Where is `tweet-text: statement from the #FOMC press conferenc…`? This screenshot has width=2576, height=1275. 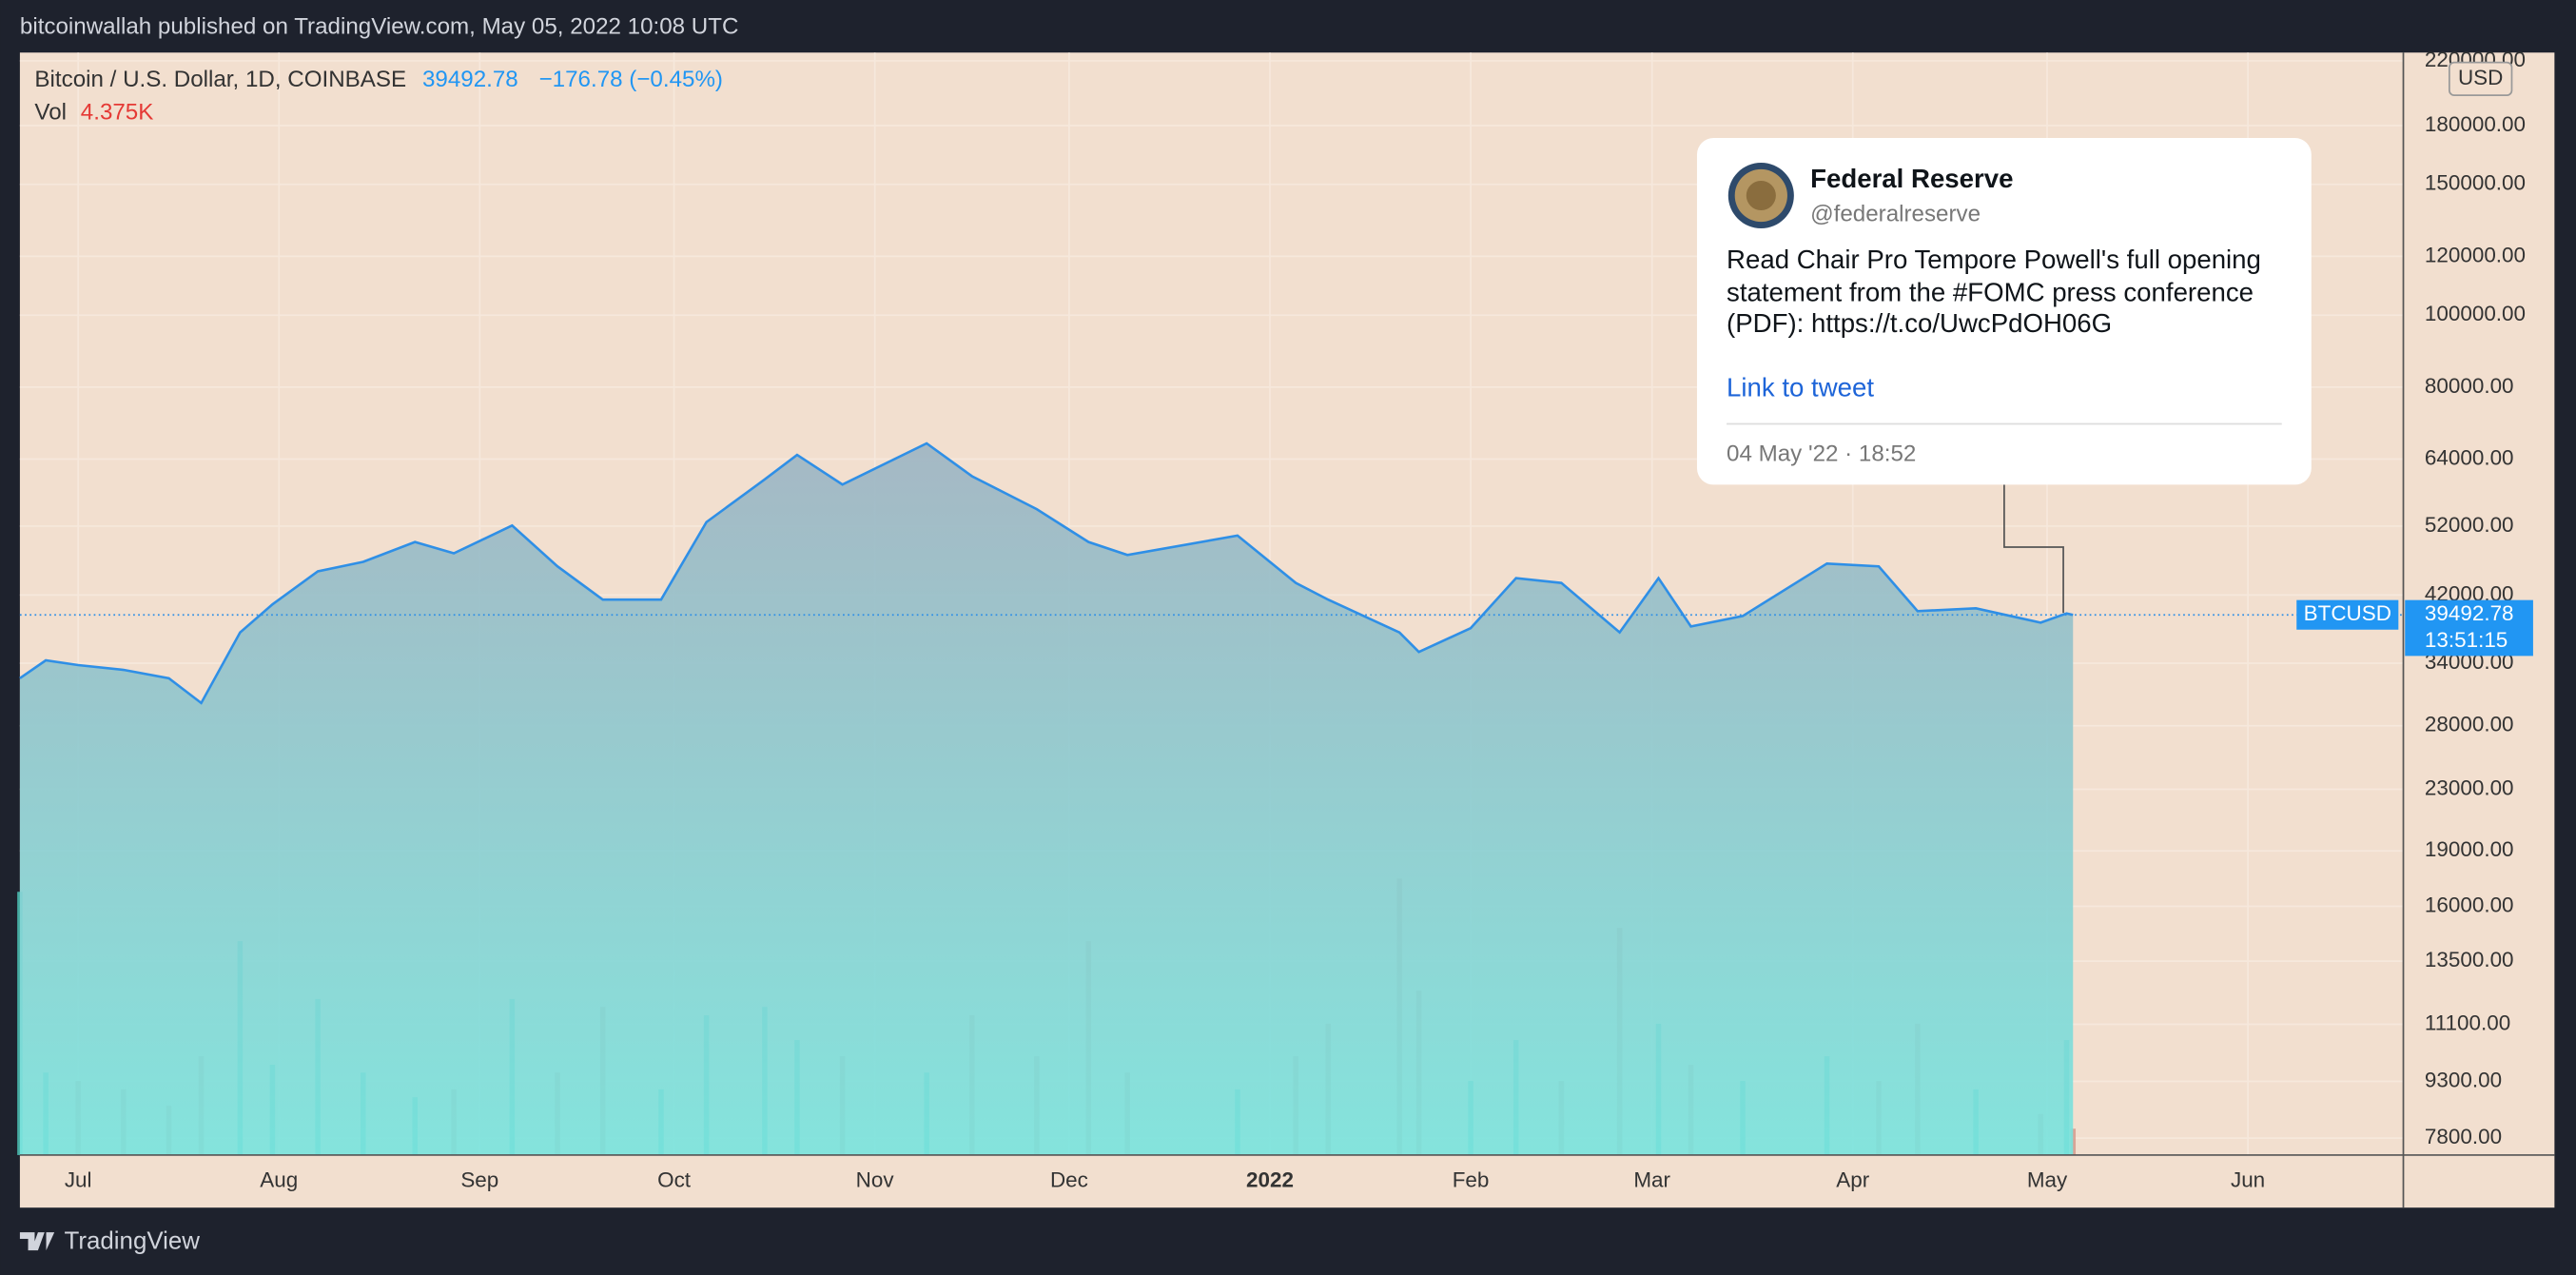 tweet-text: statement from the #FOMC press conferenc… is located at coordinates (1991, 291).